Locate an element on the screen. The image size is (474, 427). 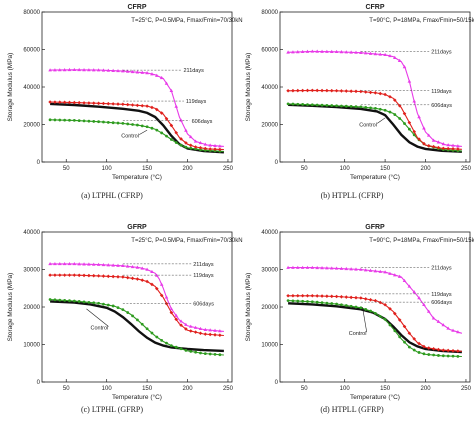
annotation-606days: 606days is located at coordinates (203, 304).